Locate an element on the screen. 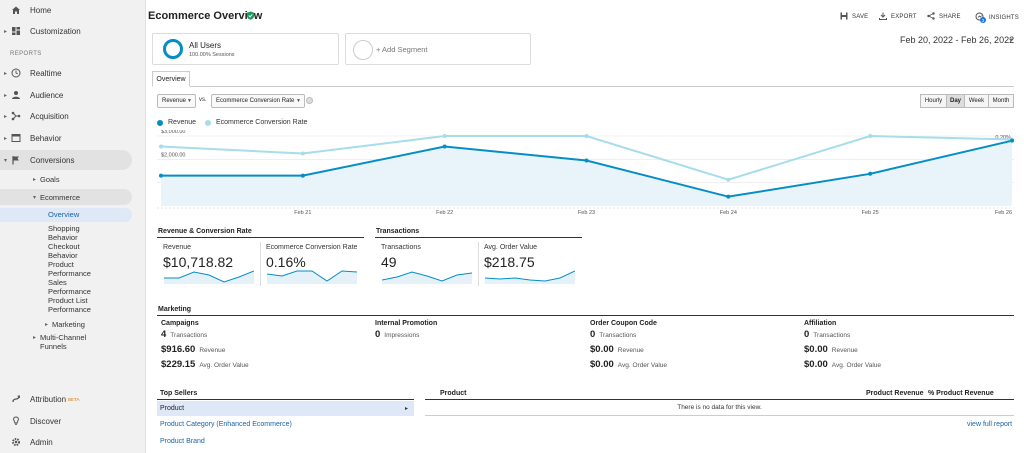 This screenshot has width=1024, height=453. metric-conversion-rate: Ecommerce Conversion Rate 0.16% is located at coordinates (315, 265).